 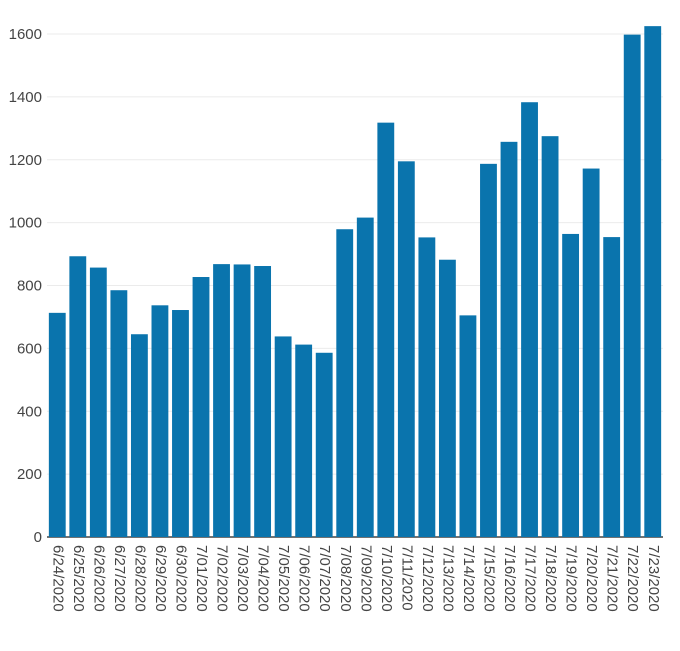 What do you see at coordinates (550, 337) in the screenshot?
I see `bar-7-18-2020` at bounding box center [550, 337].